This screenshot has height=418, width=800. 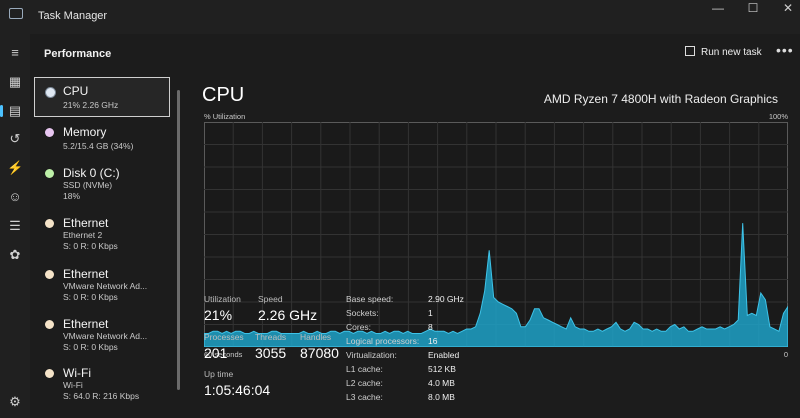 I want to click on spec-key: L1 cache:, so click(x=364, y=369).